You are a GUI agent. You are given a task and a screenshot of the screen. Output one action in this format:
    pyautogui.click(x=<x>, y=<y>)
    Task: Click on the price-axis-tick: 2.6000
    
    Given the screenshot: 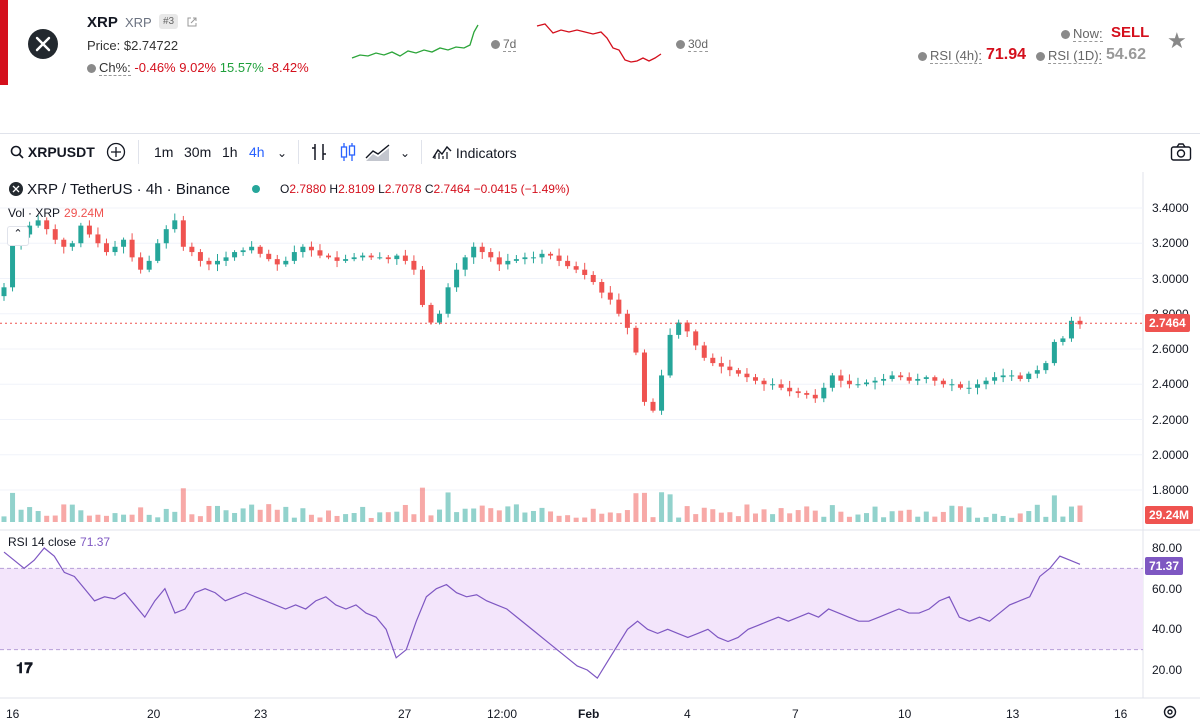 What is the action you would take?
    pyautogui.click(x=1170, y=349)
    